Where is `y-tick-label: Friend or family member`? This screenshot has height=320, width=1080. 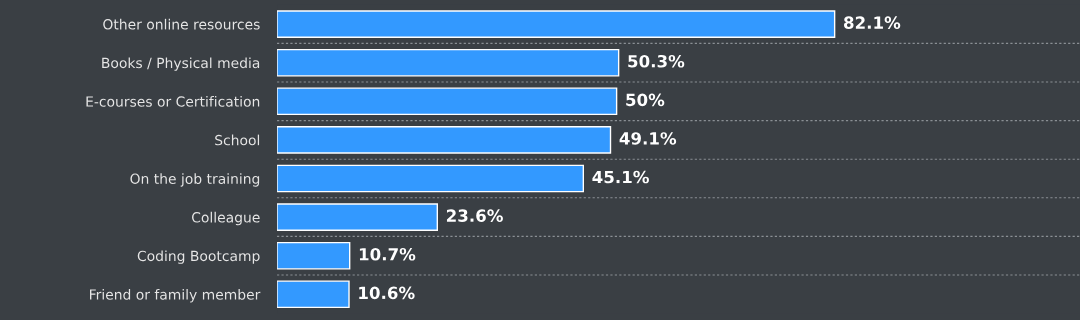 y-tick-label: Friend or family member is located at coordinates (175, 296).